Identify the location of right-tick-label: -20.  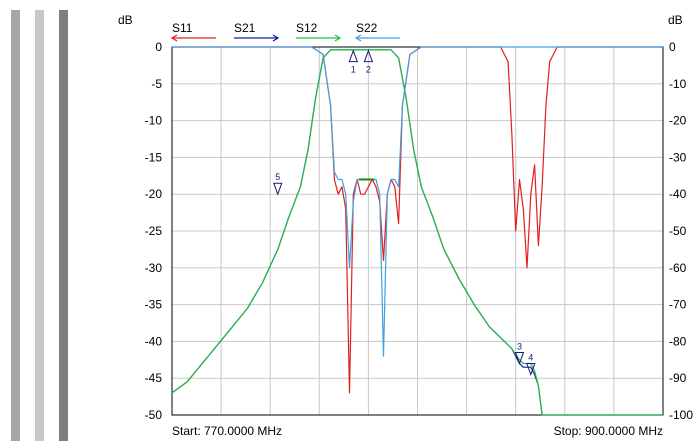
(678, 121).